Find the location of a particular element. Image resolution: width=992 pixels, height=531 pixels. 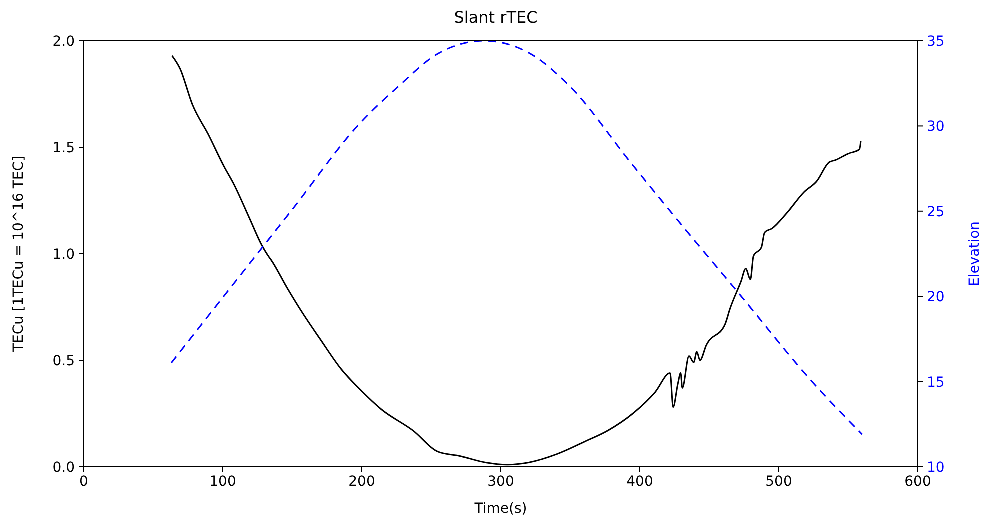

x-tick-label: 300 is located at coordinates (501, 482).